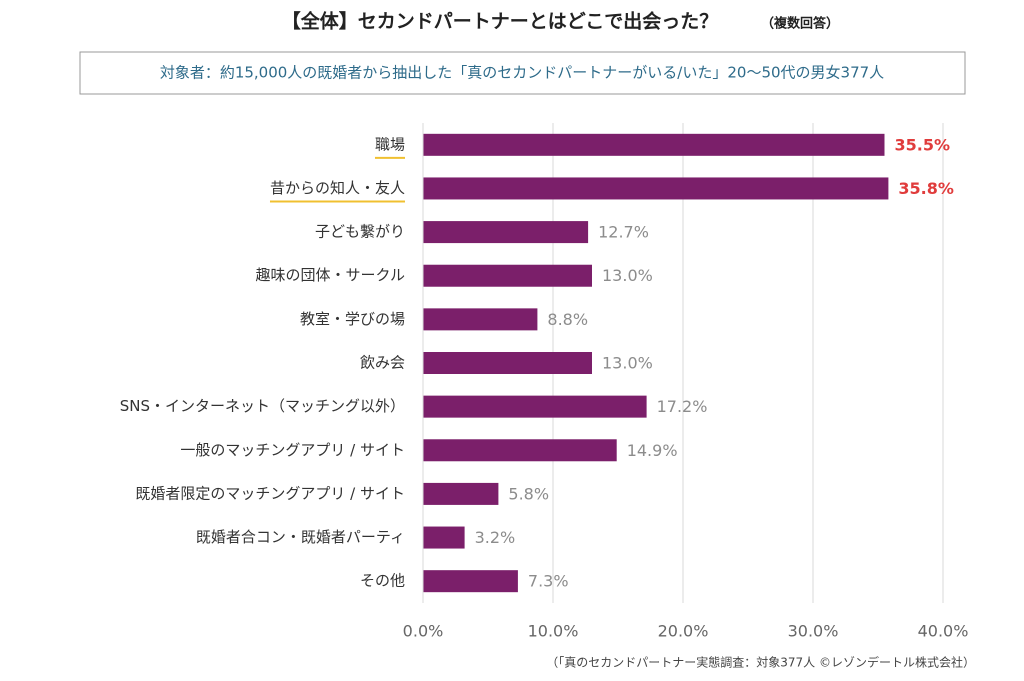  I want to click on value-label: 5.8%, so click(528, 493).